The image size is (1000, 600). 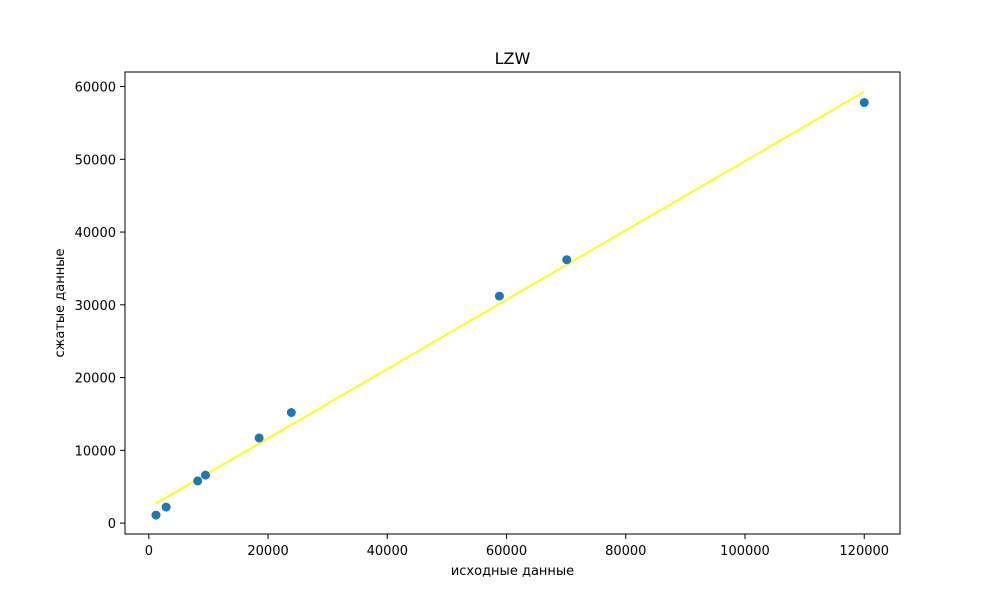 I want to click on x-tick-label: 60000, so click(x=506, y=551).